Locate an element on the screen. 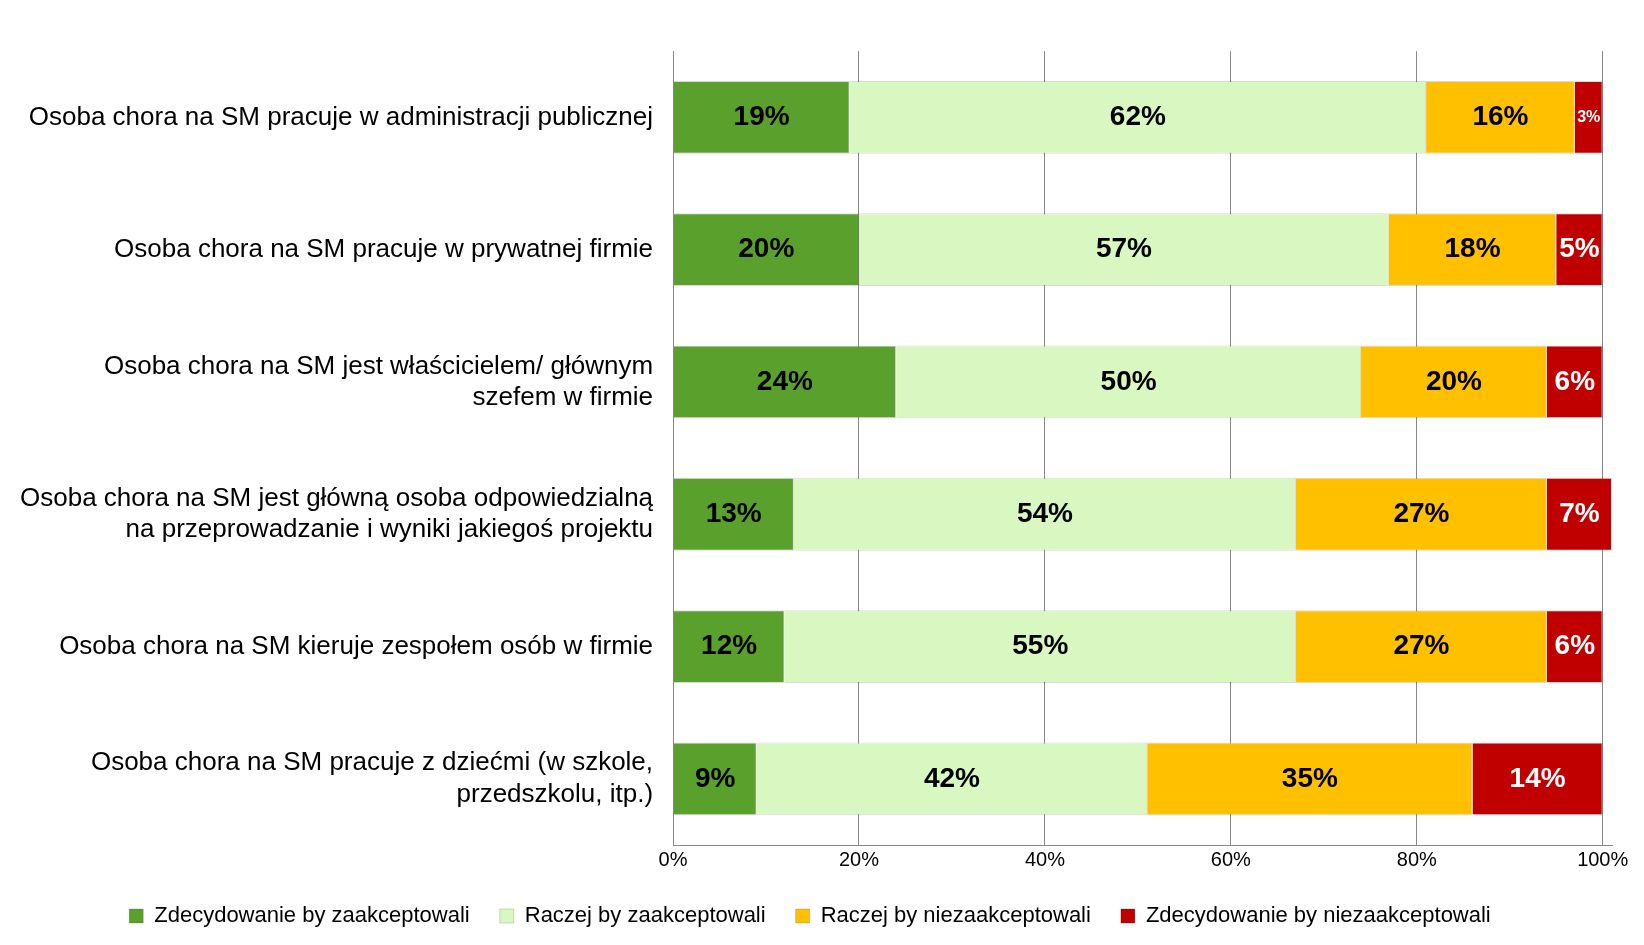  data-label: 14% is located at coordinates (1537, 777).